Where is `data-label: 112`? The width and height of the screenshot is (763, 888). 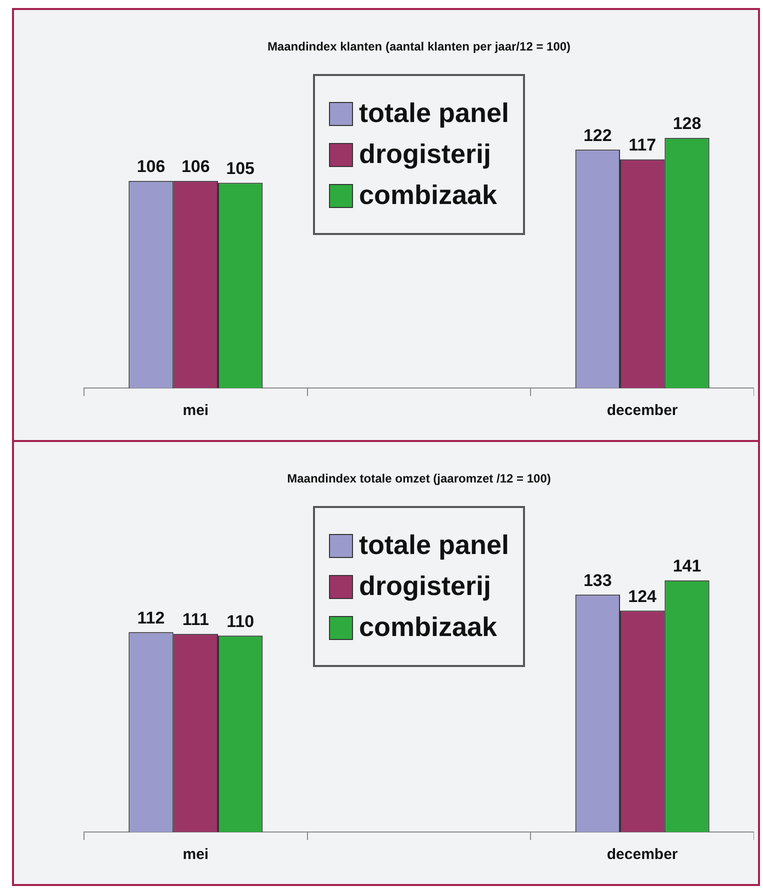 data-label: 112 is located at coordinates (151, 618).